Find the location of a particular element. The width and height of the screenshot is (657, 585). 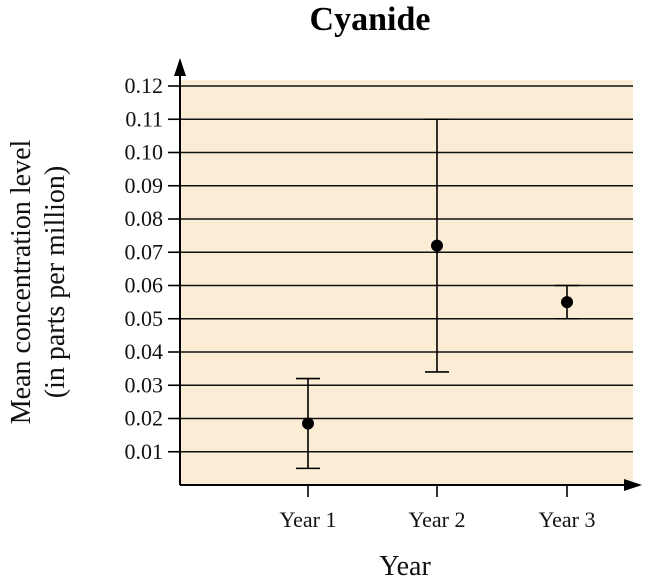

y-axis-label-line1: Mean concentration level is located at coordinates (21, 282).